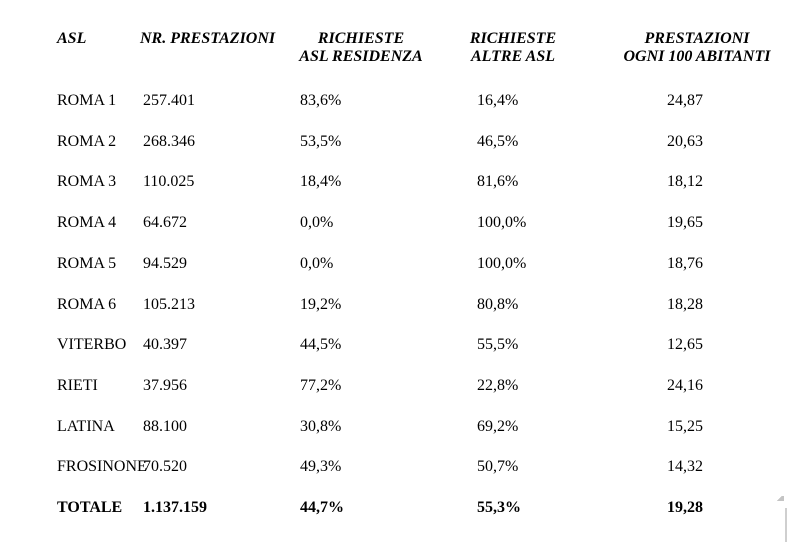 The image size is (791, 547). I want to click on cell-richieste-altre-asl: 50,7%, so click(498, 467).